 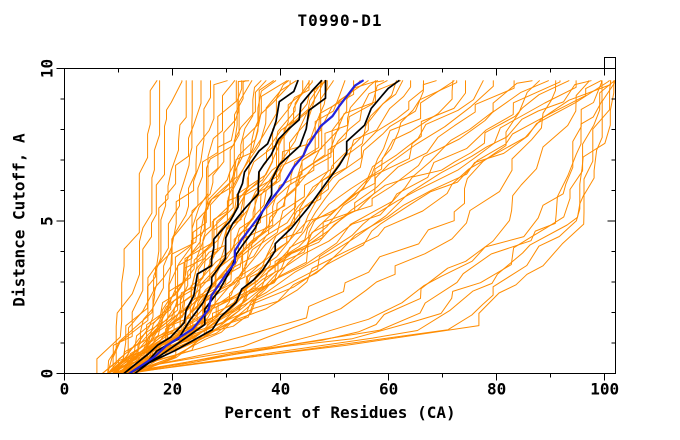 What do you see at coordinates (496, 389) in the screenshot?
I see `x-tick-label: 80` at bounding box center [496, 389].